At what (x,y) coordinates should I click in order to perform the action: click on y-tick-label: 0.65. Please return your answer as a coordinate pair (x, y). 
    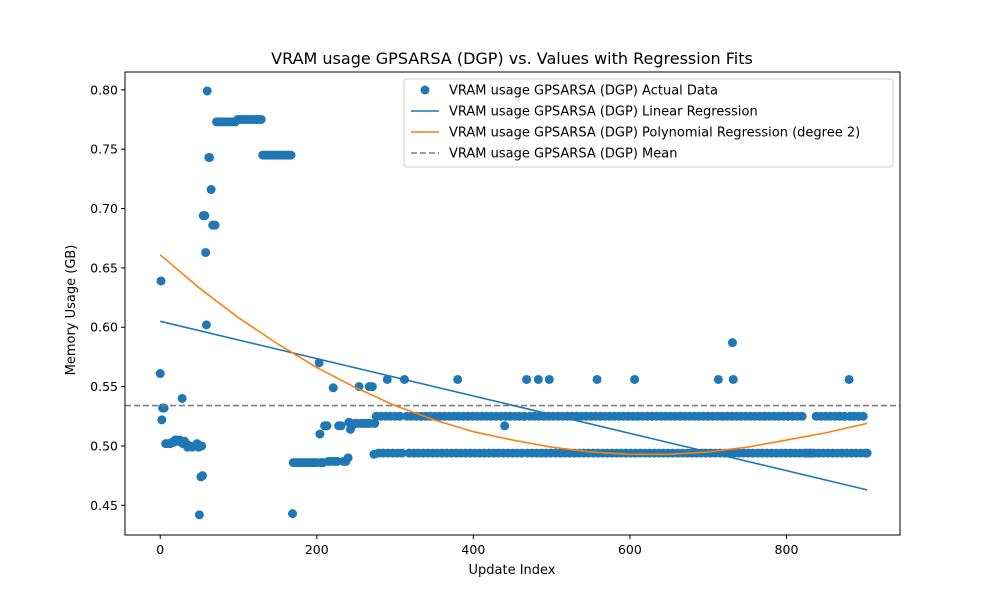
    Looking at the image, I should click on (104, 267).